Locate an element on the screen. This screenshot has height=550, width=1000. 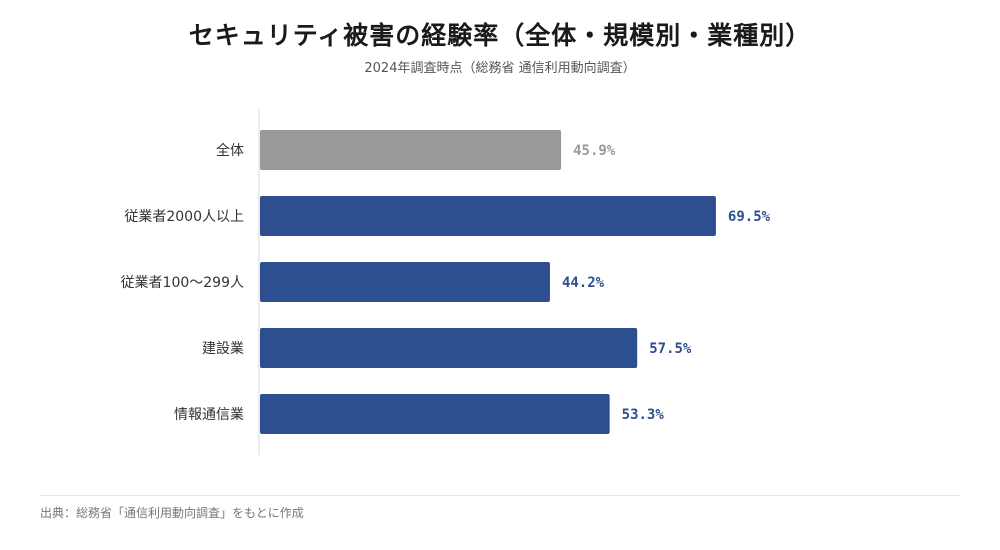
value-label: 44.2% is located at coordinates (583, 283).